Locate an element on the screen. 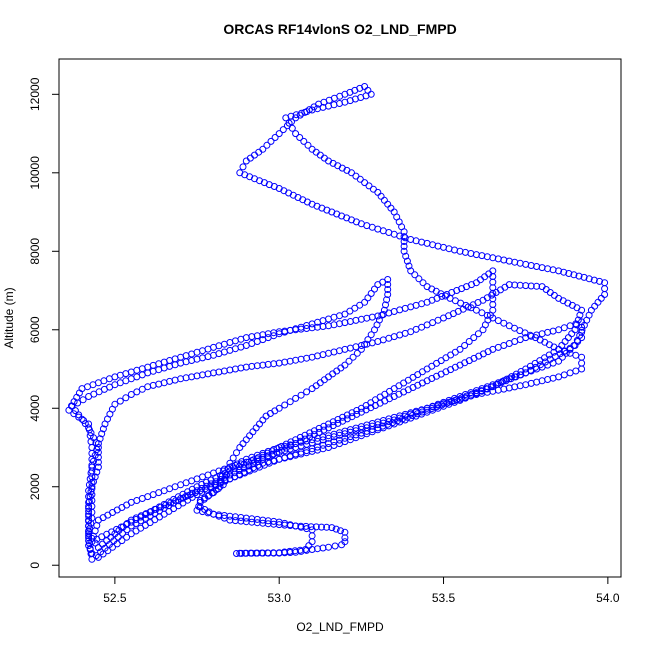 This screenshot has width=650, height=650. chart-title: ORCAS RF14vlonS O2_LND_FMPD is located at coordinates (339, 29).